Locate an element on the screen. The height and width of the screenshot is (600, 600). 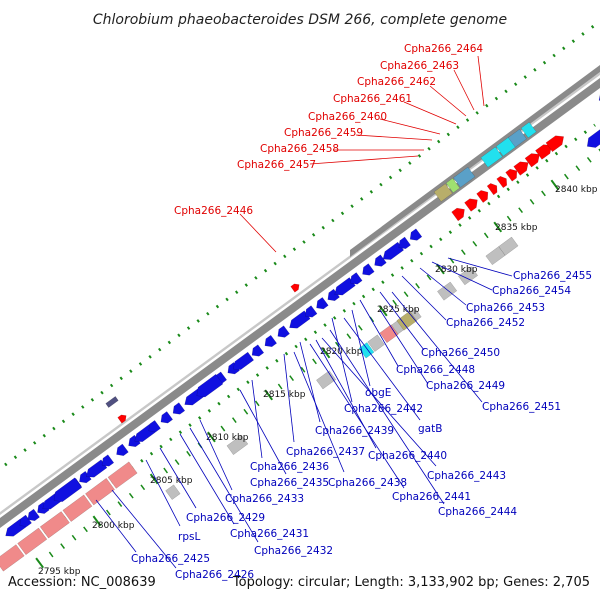
gene-label-Cpha266_2446: Cpha266_2446 is located at coordinates (213, 211).